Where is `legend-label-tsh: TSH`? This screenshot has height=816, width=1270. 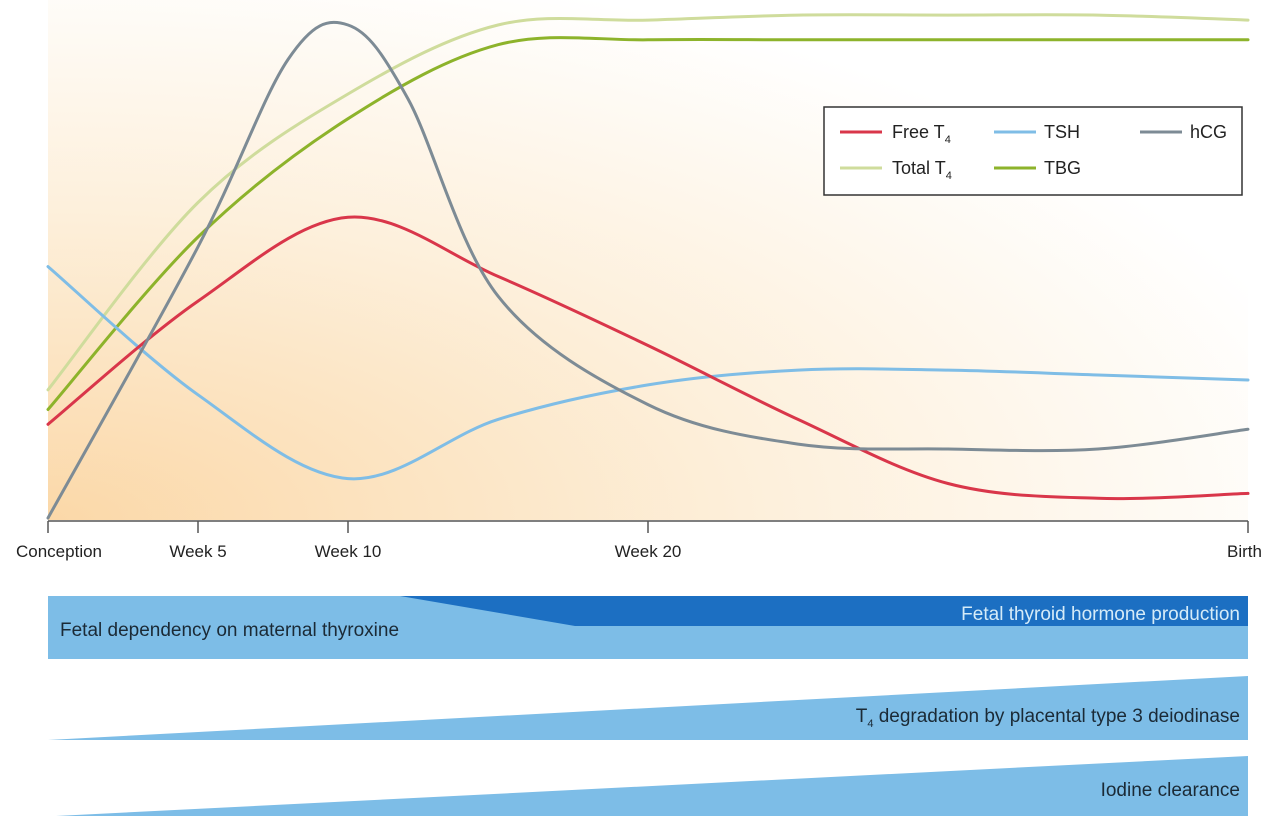
legend-label-tsh: TSH is located at coordinates (1062, 132).